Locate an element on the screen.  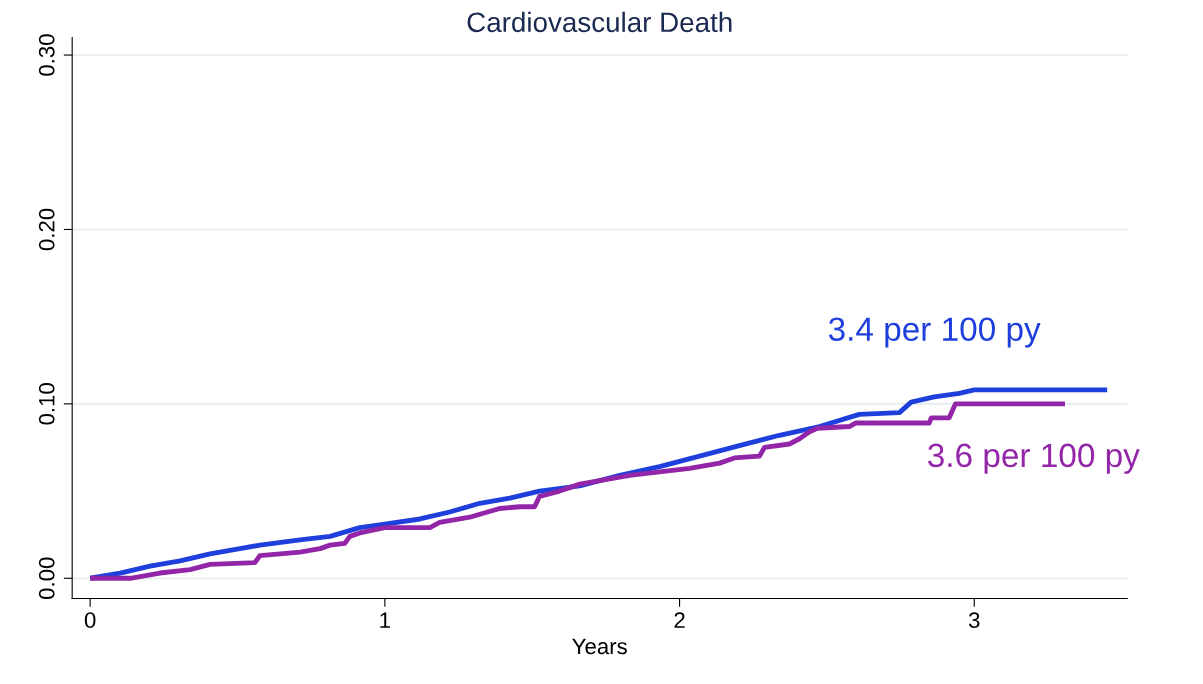
y-tick-label: 0.20 is located at coordinates (46, 229).